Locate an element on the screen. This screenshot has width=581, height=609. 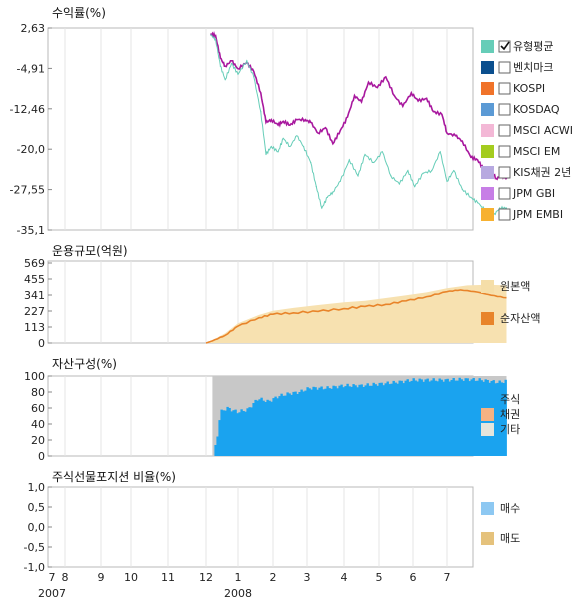
x-tick-label: 7 is located at coordinates (52, 577).